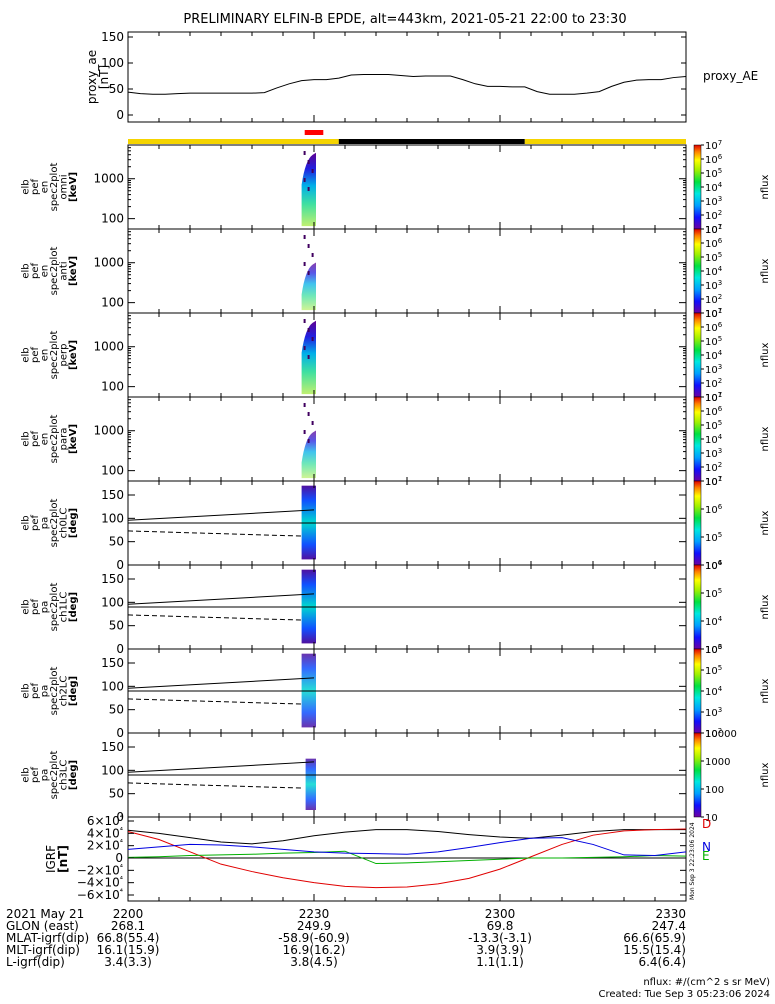  What do you see at coordinates (44, 271) in the screenshot?
I see `anti-ylabel-line: en` at bounding box center [44, 271].